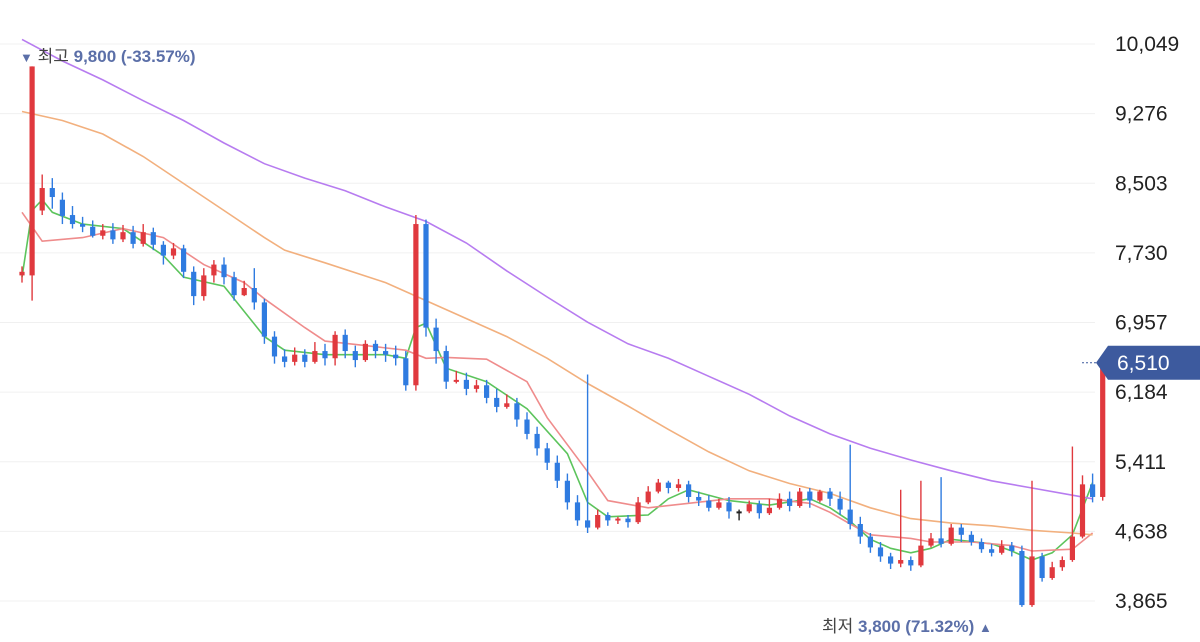 The height and width of the screenshot is (642, 1200). What do you see at coordinates (1141, 183) in the screenshot?
I see `y-tick-label: 8,503` at bounding box center [1141, 183].